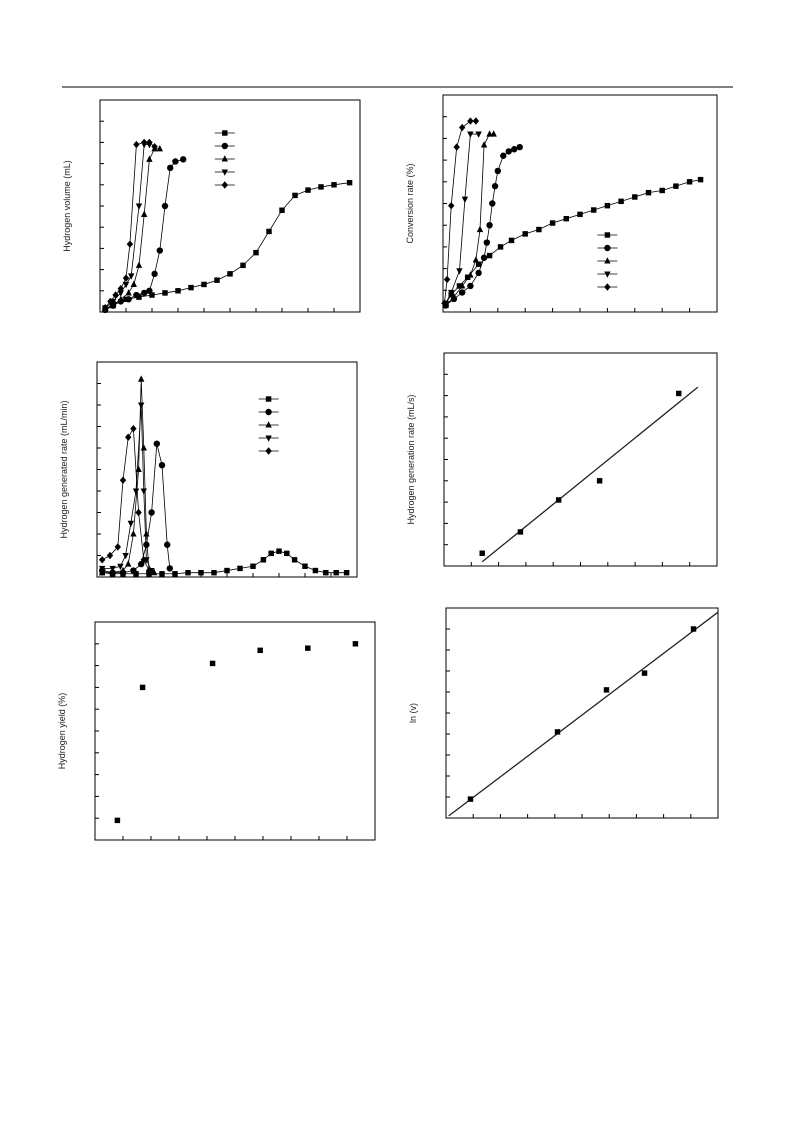 The image size is (793, 1123). What do you see at coordinates (410, 203) in the screenshot?
I see `y-axis-label: Conversion rate (%)` at bounding box center [410, 203].